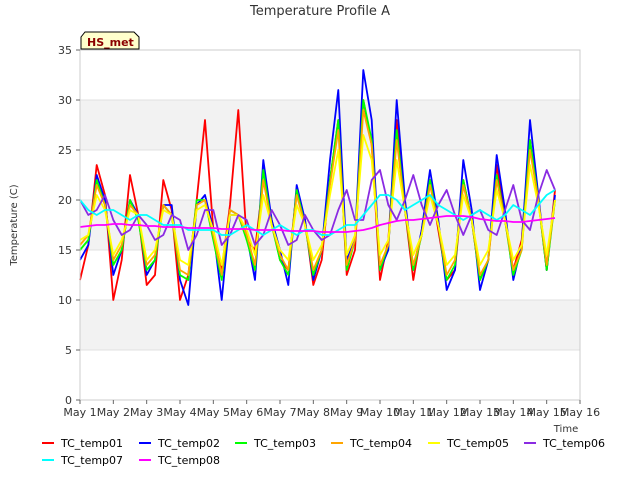  Describe the element at coordinates (65, 300) in the screenshot. I see `y-tick-label: 10` at that location.